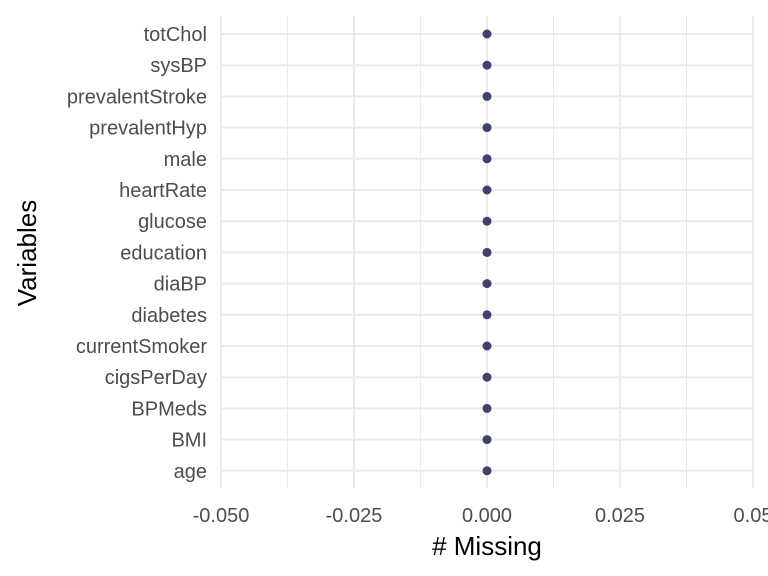 Image resolution: width=768 pixels, height=576 pixels. I want to click on y-tick-label: sysBP, so click(178, 66).